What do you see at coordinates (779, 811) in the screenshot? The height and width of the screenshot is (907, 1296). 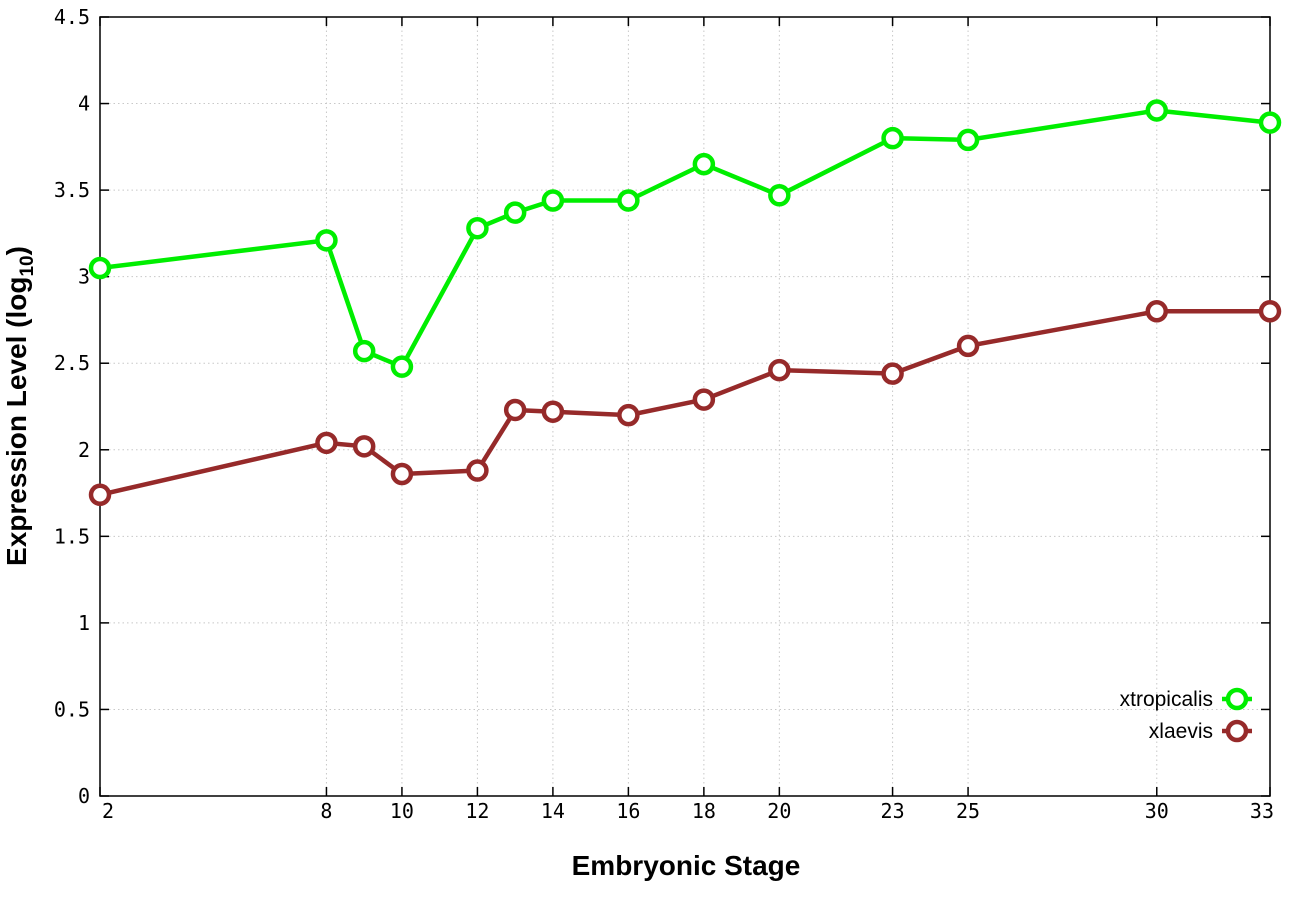 I see `x-tick-label: 20` at bounding box center [779, 811].